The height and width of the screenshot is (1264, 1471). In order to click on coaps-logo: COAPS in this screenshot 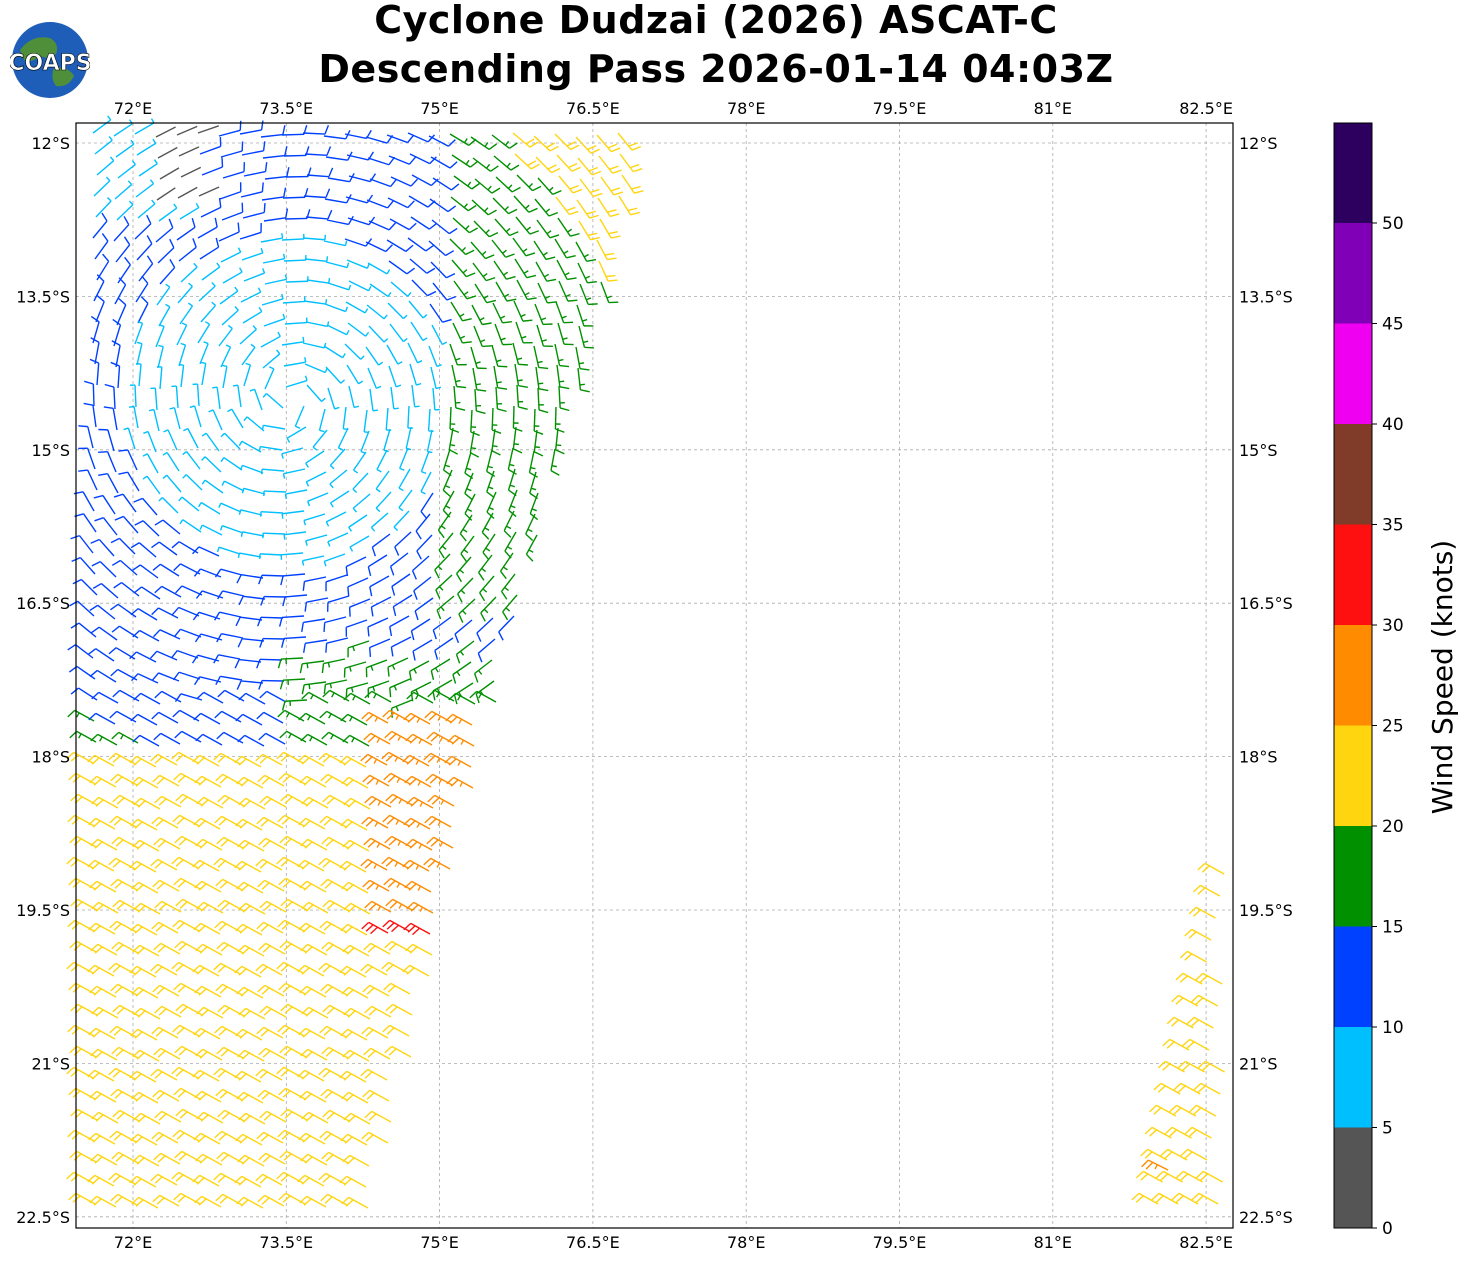, I will do `click(50, 60)`.